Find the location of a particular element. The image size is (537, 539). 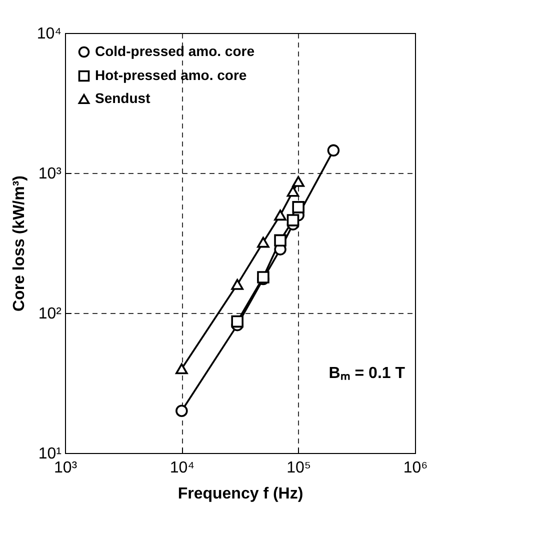

legend-label: Sendust is located at coordinates (123, 98).